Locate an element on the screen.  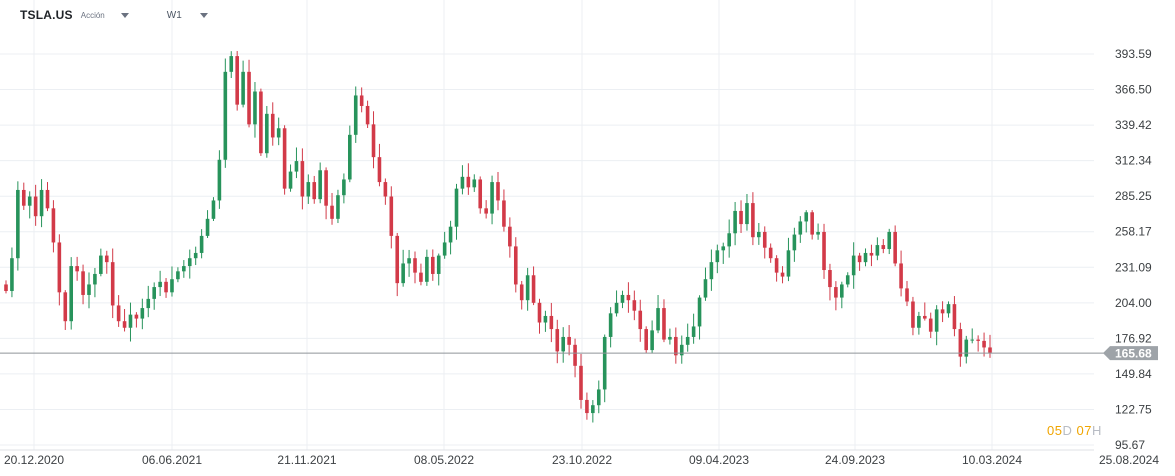
candle-countdown: 05D 07H is located at coordinates (1074, 430).